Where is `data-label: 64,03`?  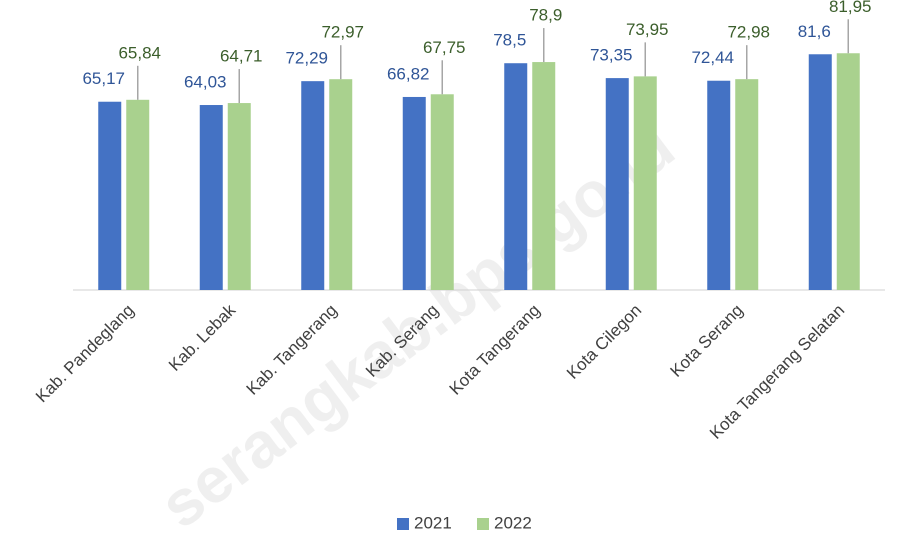 data-label: 64,03 is located at coordinates (205, 82).